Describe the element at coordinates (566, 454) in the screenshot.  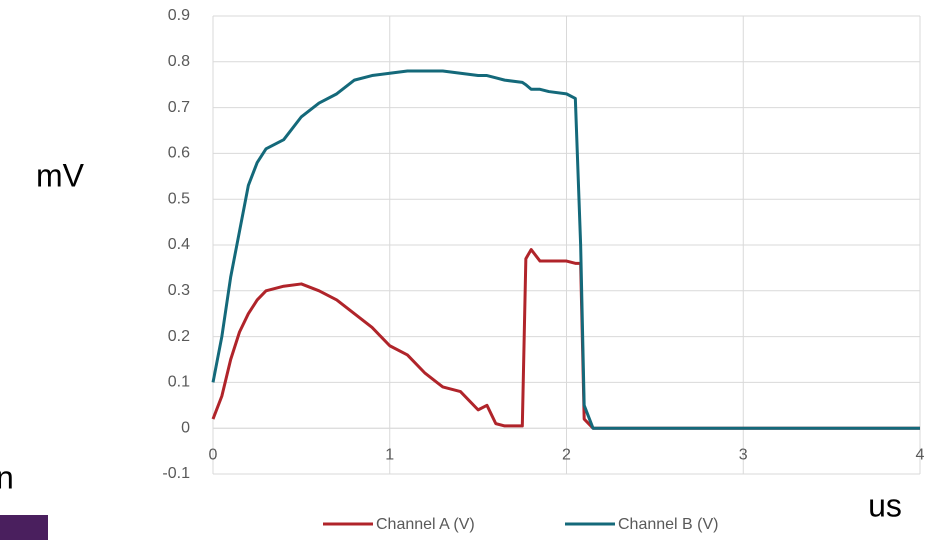
I see `x-tick-label: 2` at that location.